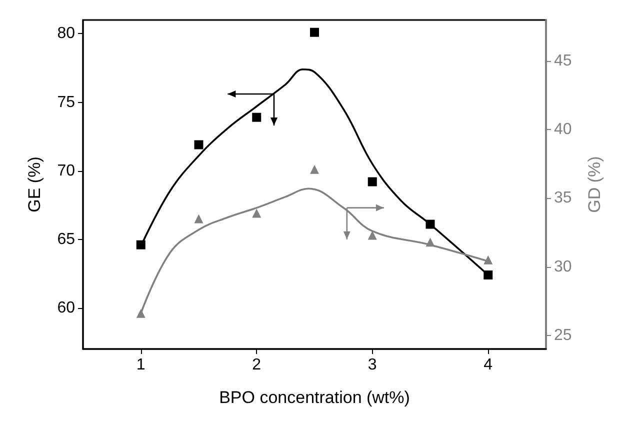  What do you see at coordinates (257, 365) in the screenshot?
I see `x-tick-label: 2` at bounding box center [257, 365].